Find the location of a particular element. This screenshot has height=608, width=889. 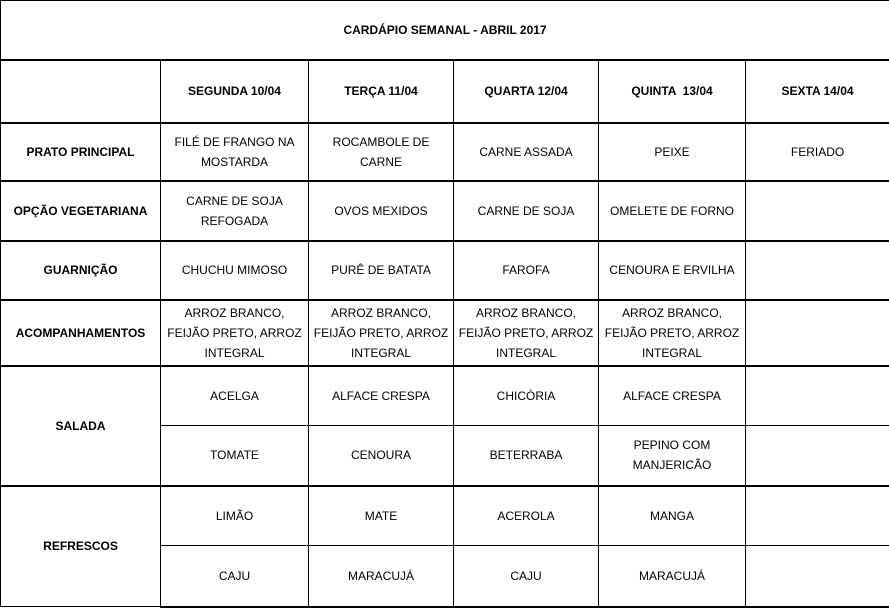

table-row-refrescos-1: REFRESCOS LIMÃO MATE ACEROLA MANGA is located at coordinates (445, 516).